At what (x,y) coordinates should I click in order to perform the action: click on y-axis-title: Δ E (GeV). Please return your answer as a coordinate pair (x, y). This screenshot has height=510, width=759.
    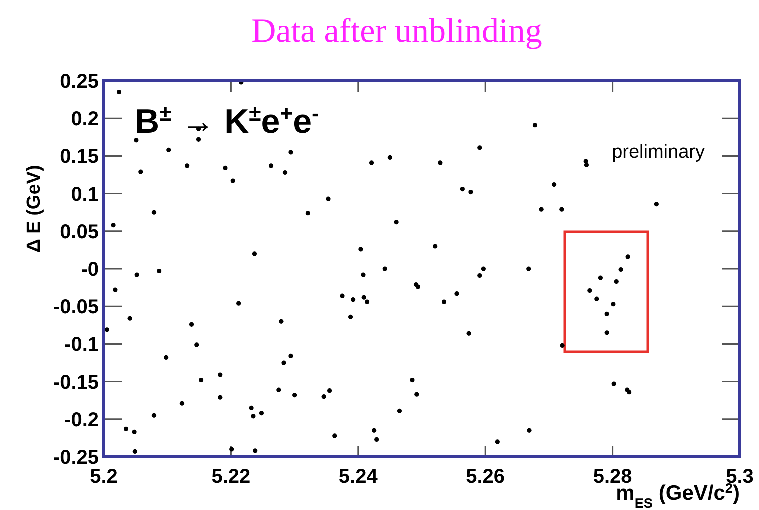
    Looking at the image, I should click on (34, 209).